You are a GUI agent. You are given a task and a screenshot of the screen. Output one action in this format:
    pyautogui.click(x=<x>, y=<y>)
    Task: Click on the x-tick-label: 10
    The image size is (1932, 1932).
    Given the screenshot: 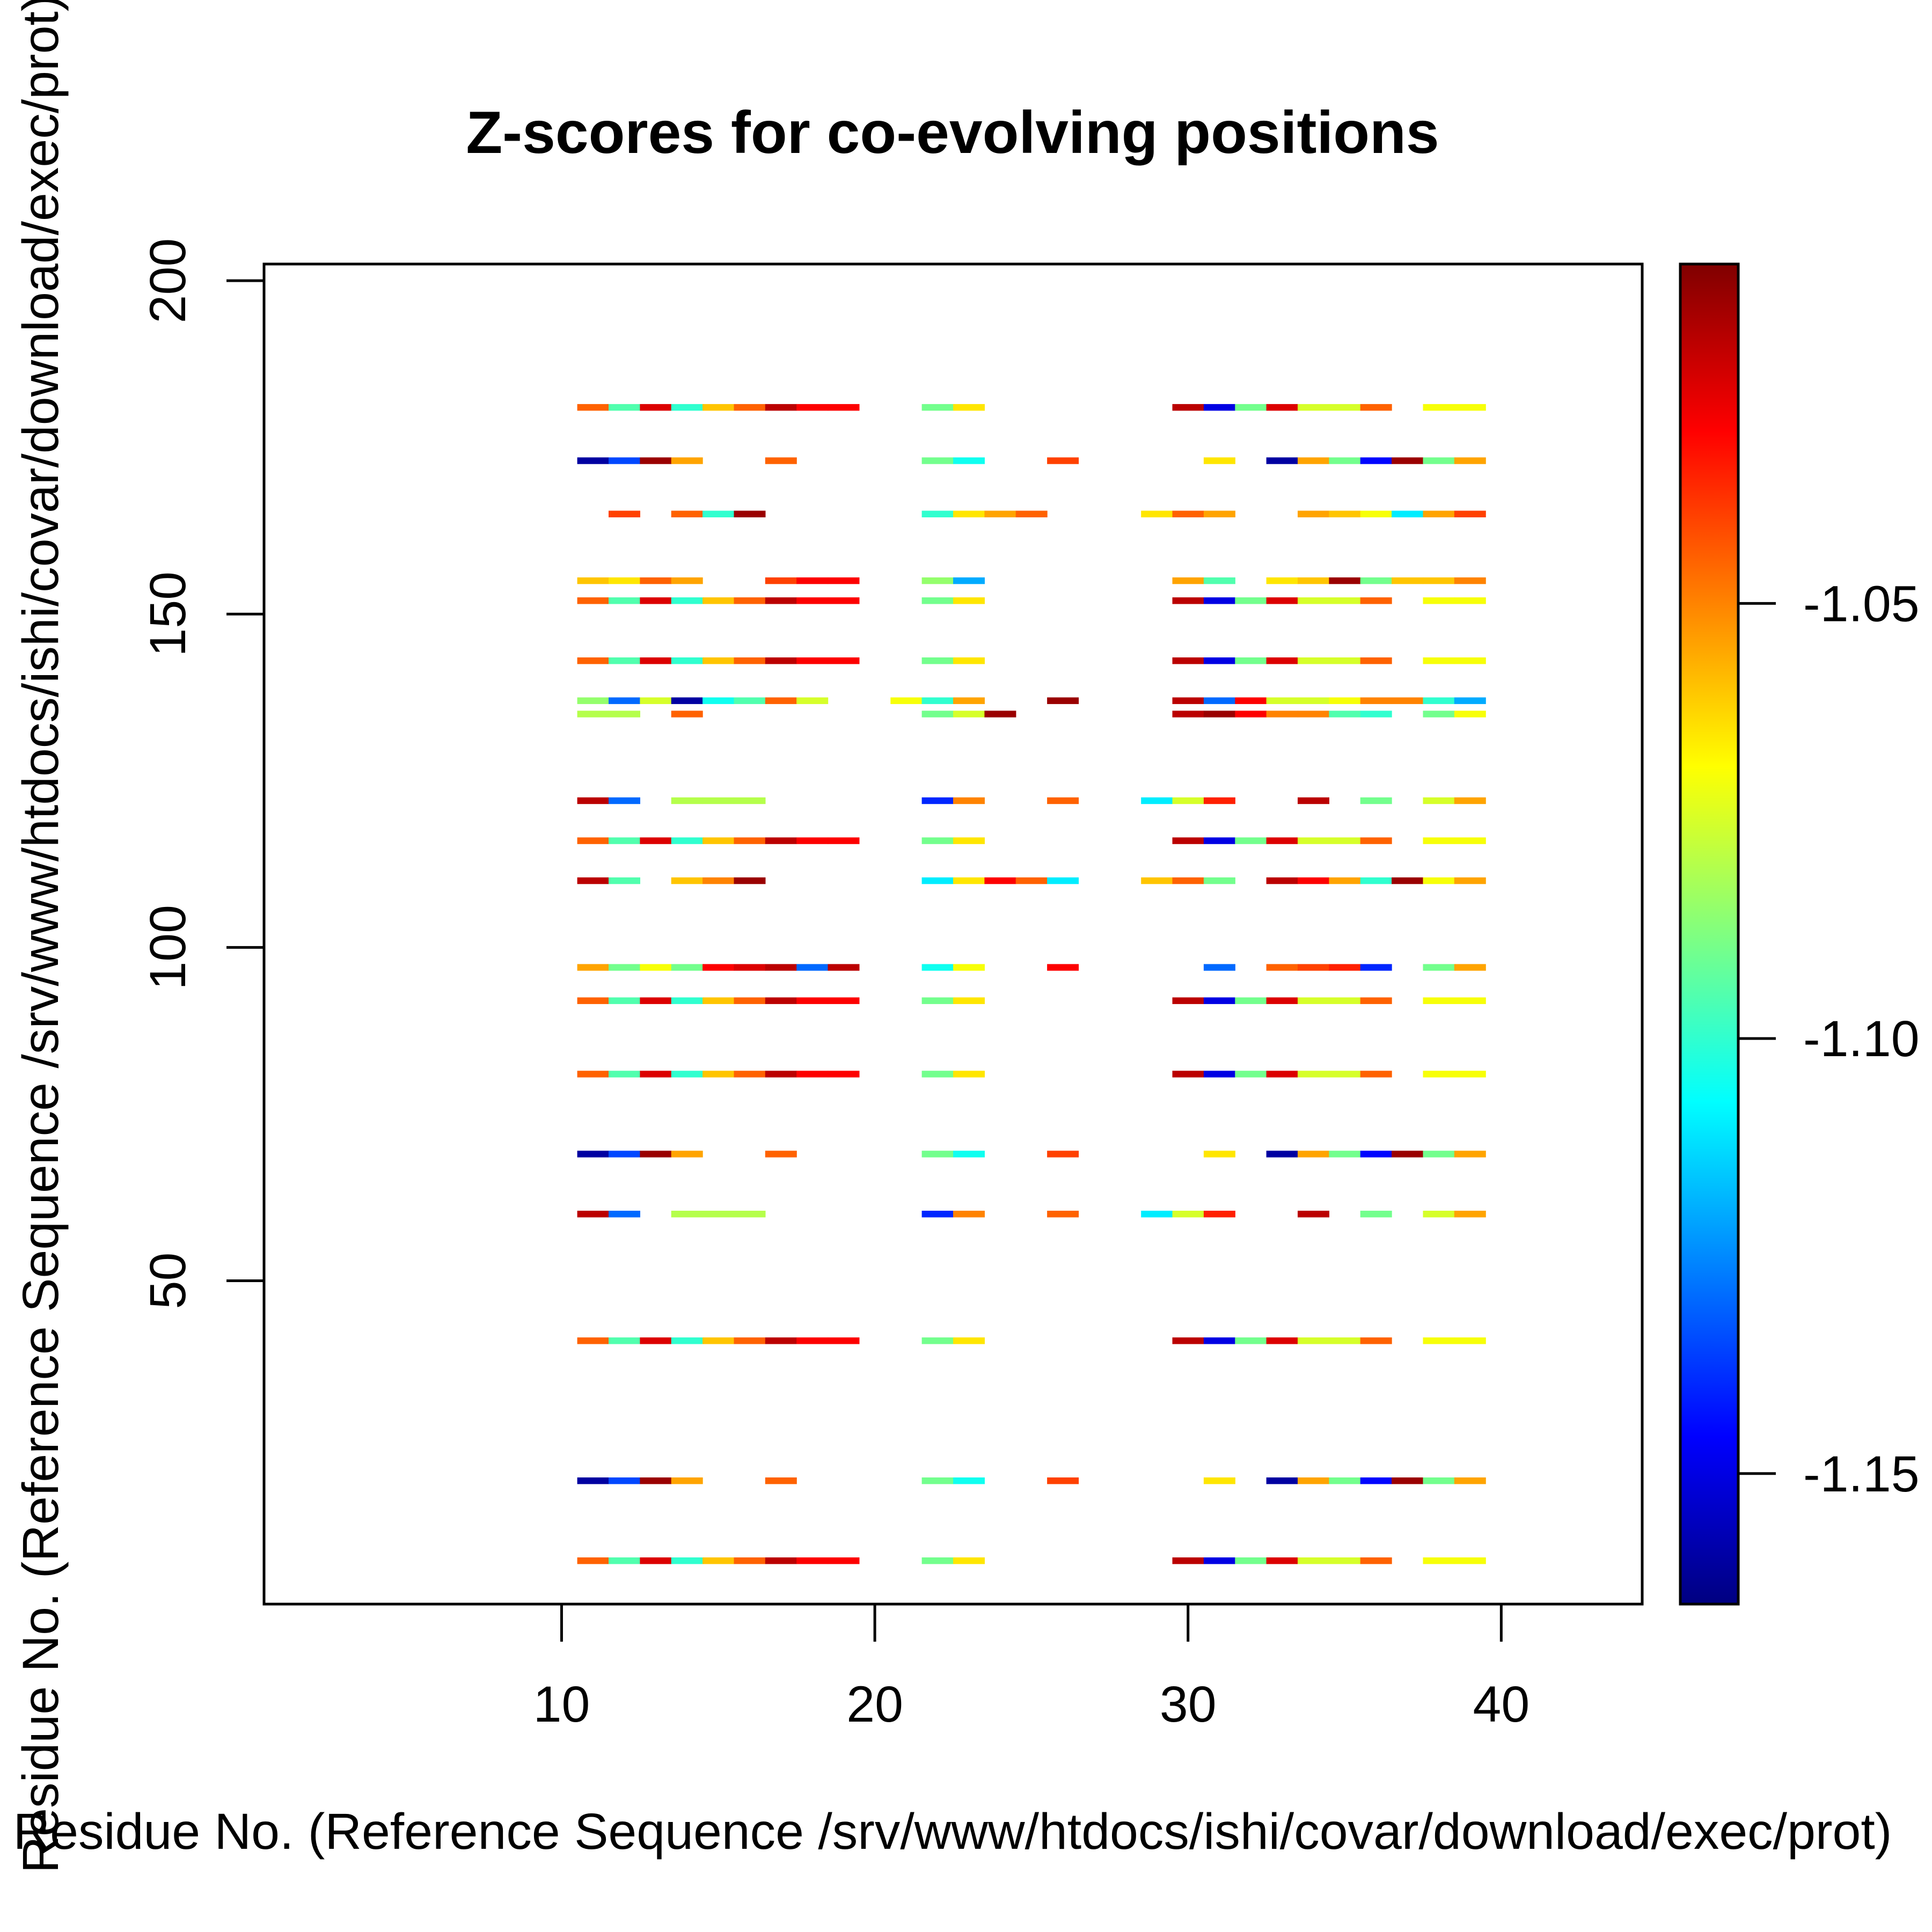 What is the action you would take?
    pyautogui.click(x=561, y=1704)
    